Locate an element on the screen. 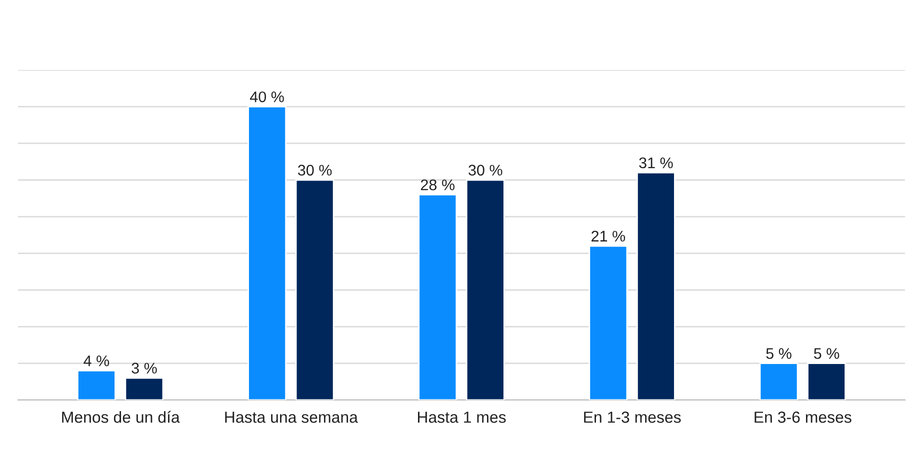  x-tick-label: En 1-3 meses is located at coordinates (632, 417).